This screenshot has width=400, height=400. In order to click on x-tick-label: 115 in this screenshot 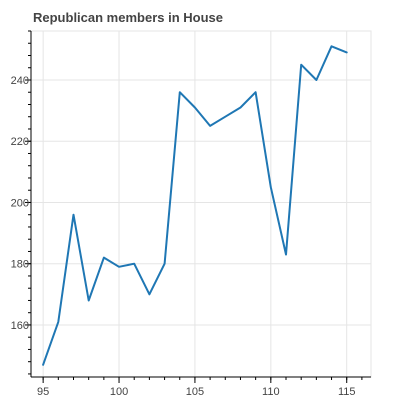, I will do `click(347, 392)`.